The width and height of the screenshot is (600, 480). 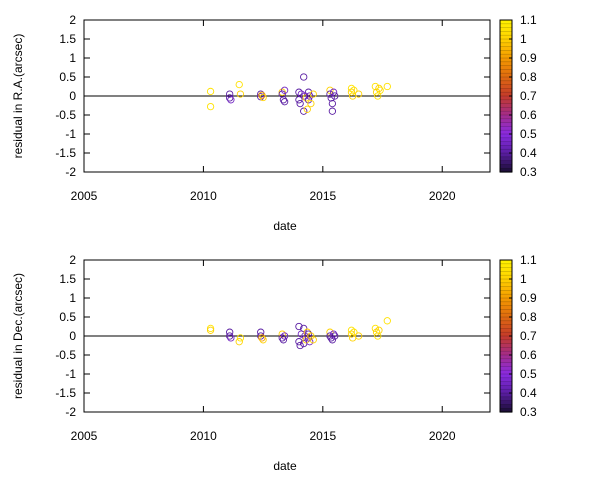 I want to click on chart1-ytick-label: -1, so click(x=70, y=374).